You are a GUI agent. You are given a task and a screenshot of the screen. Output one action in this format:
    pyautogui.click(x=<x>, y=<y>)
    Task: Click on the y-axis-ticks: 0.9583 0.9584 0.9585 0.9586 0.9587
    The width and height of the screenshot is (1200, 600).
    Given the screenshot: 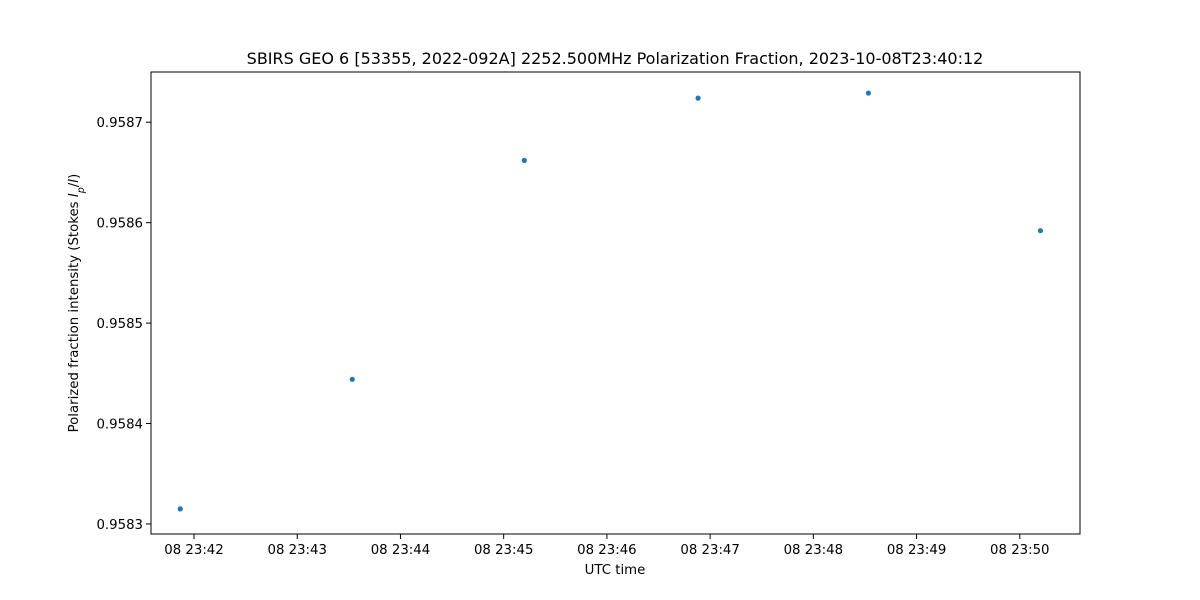 What is the action you would take?
    pyautogui.click(x=123, y=324)
    